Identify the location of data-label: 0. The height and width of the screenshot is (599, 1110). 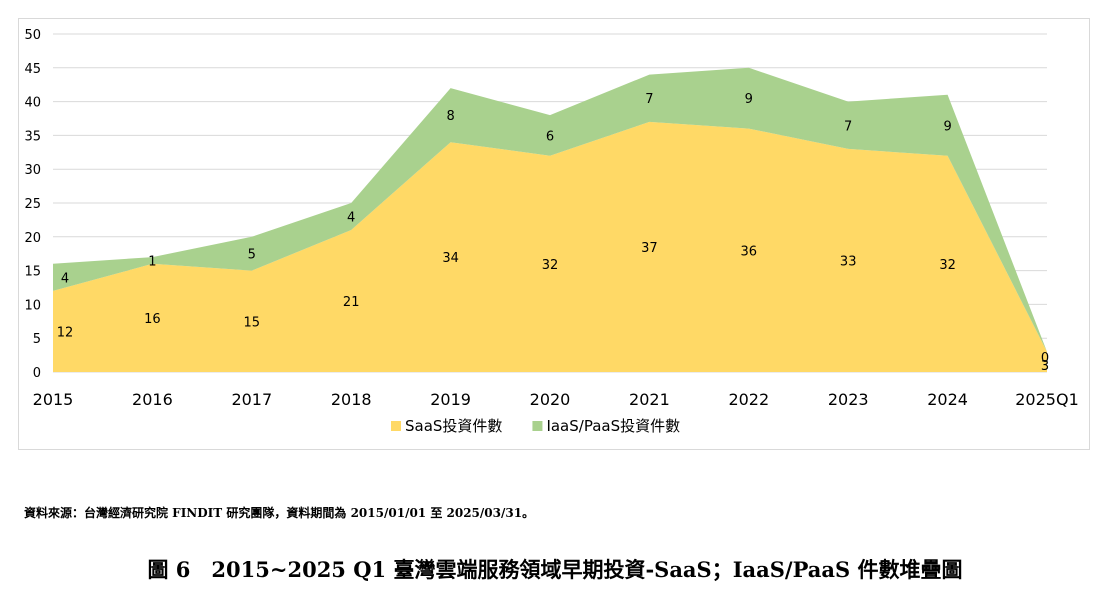
(1045, 358).